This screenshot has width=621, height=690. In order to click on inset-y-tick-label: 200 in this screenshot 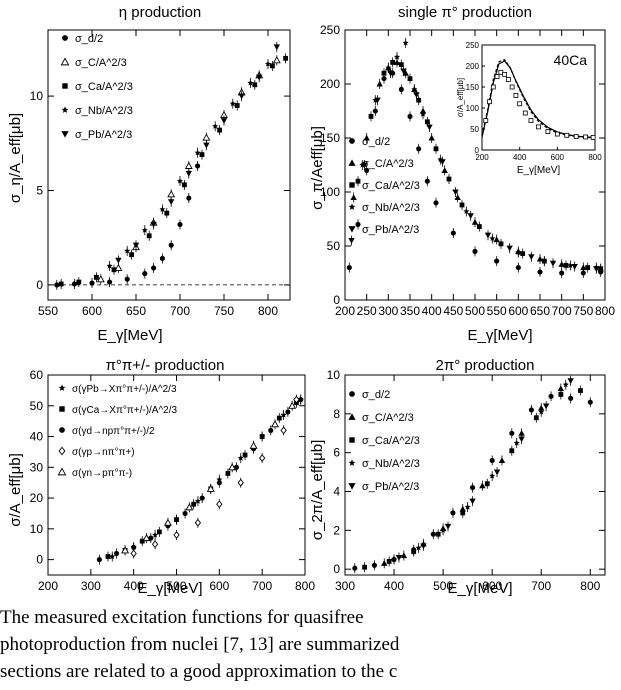, I will do `click(473, 66)`.